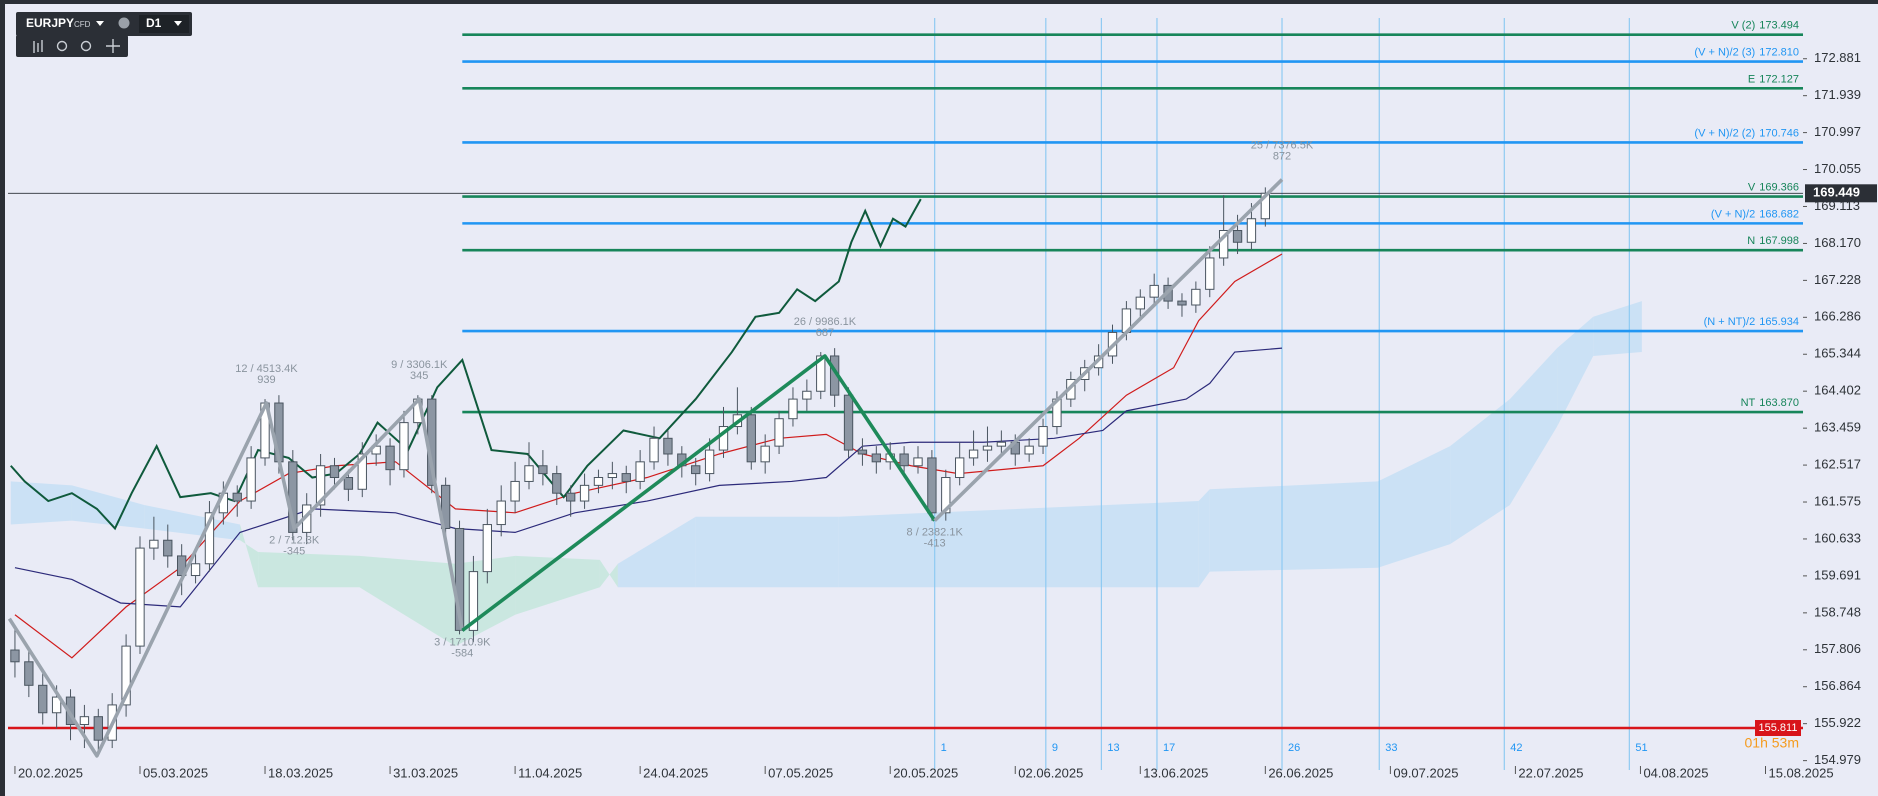  I want to click on y-tick-label: 155.922, so click(1837, 722).